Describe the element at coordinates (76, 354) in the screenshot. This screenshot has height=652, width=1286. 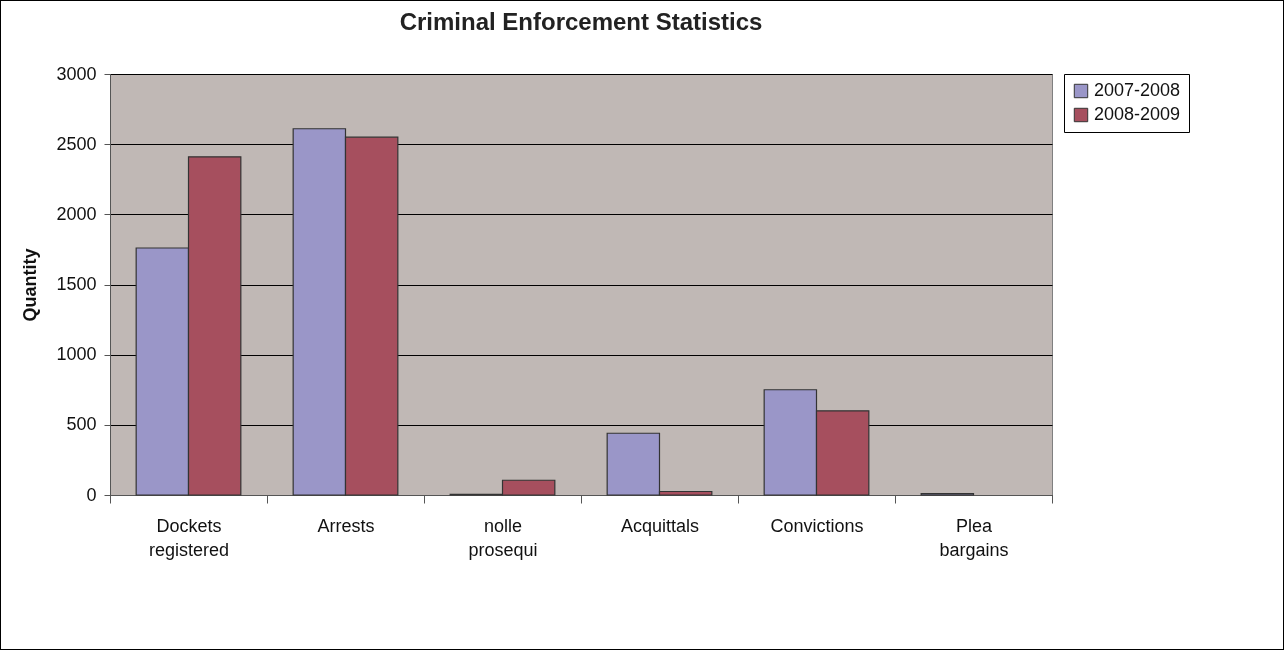
I see `y-tick-label: 1000` at that location.